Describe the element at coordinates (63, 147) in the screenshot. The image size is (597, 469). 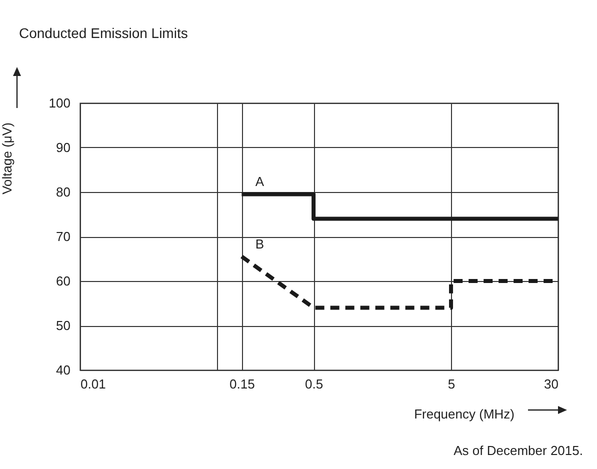
I see `y-tick-label: 90` at that location.